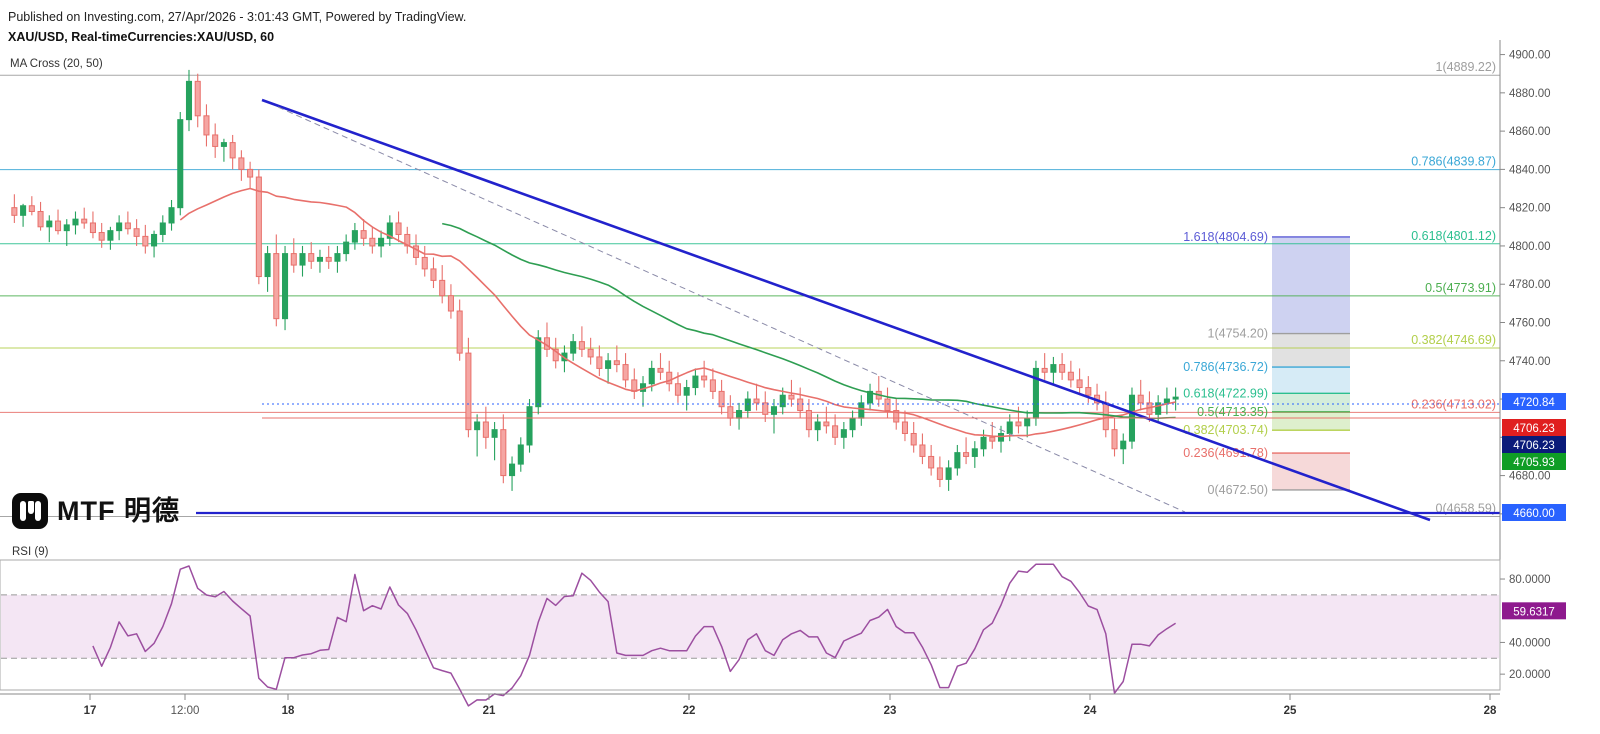  What do you see at coordinates (1530, 132) in the screenshot?
I see `price-tick-label: 4860.00` at bounding box center [1530, 132].